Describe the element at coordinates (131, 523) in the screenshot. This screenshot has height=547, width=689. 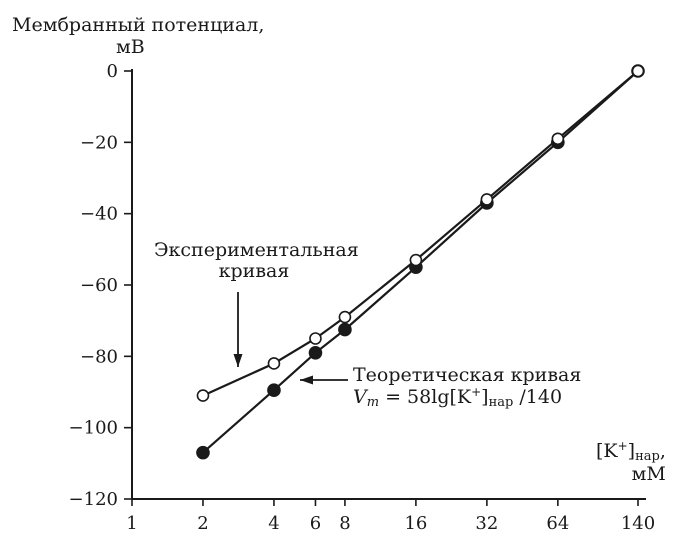
I see `x-tick-label: 1` at that location.